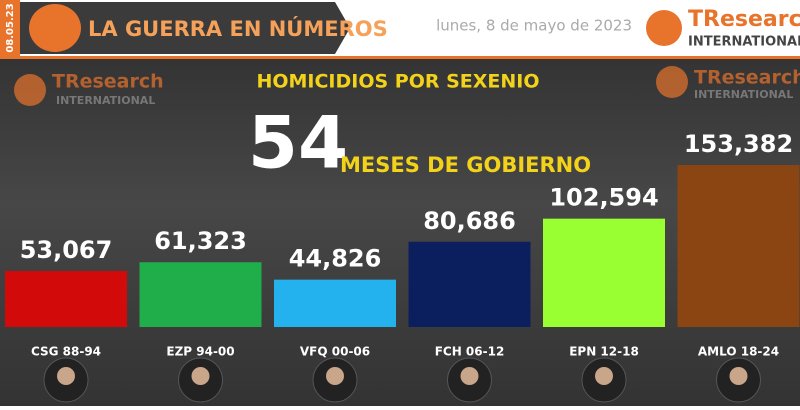 Image resolution: width=800 pixels, height=410 pixels. Describe the element at coordinates (238, 28) in the screenshot. I see `header-title: LA GUERRA EN NÚMEROS` at that location.